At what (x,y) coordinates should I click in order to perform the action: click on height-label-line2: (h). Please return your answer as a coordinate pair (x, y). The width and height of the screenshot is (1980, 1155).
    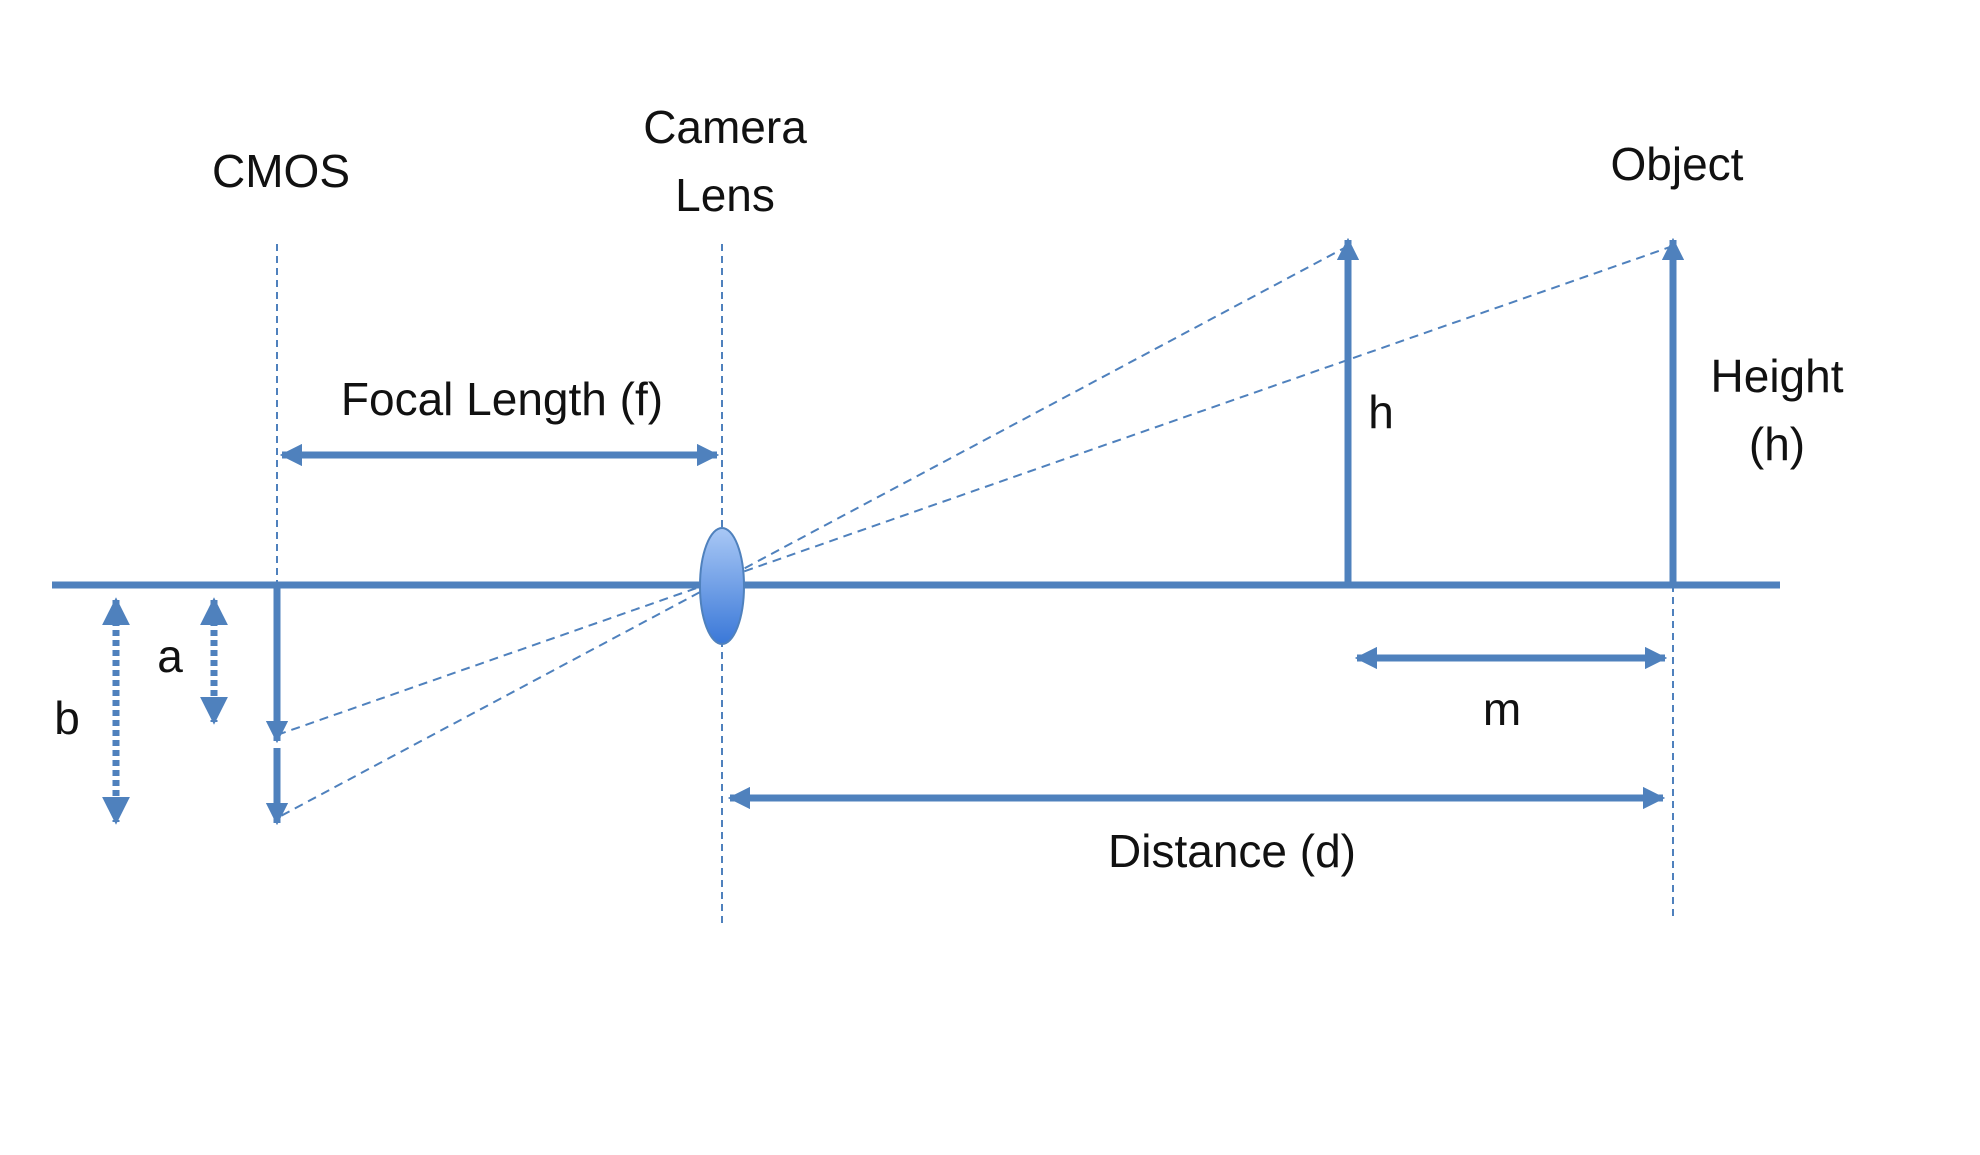
    Looking at the image, I should click on (1777, 444).